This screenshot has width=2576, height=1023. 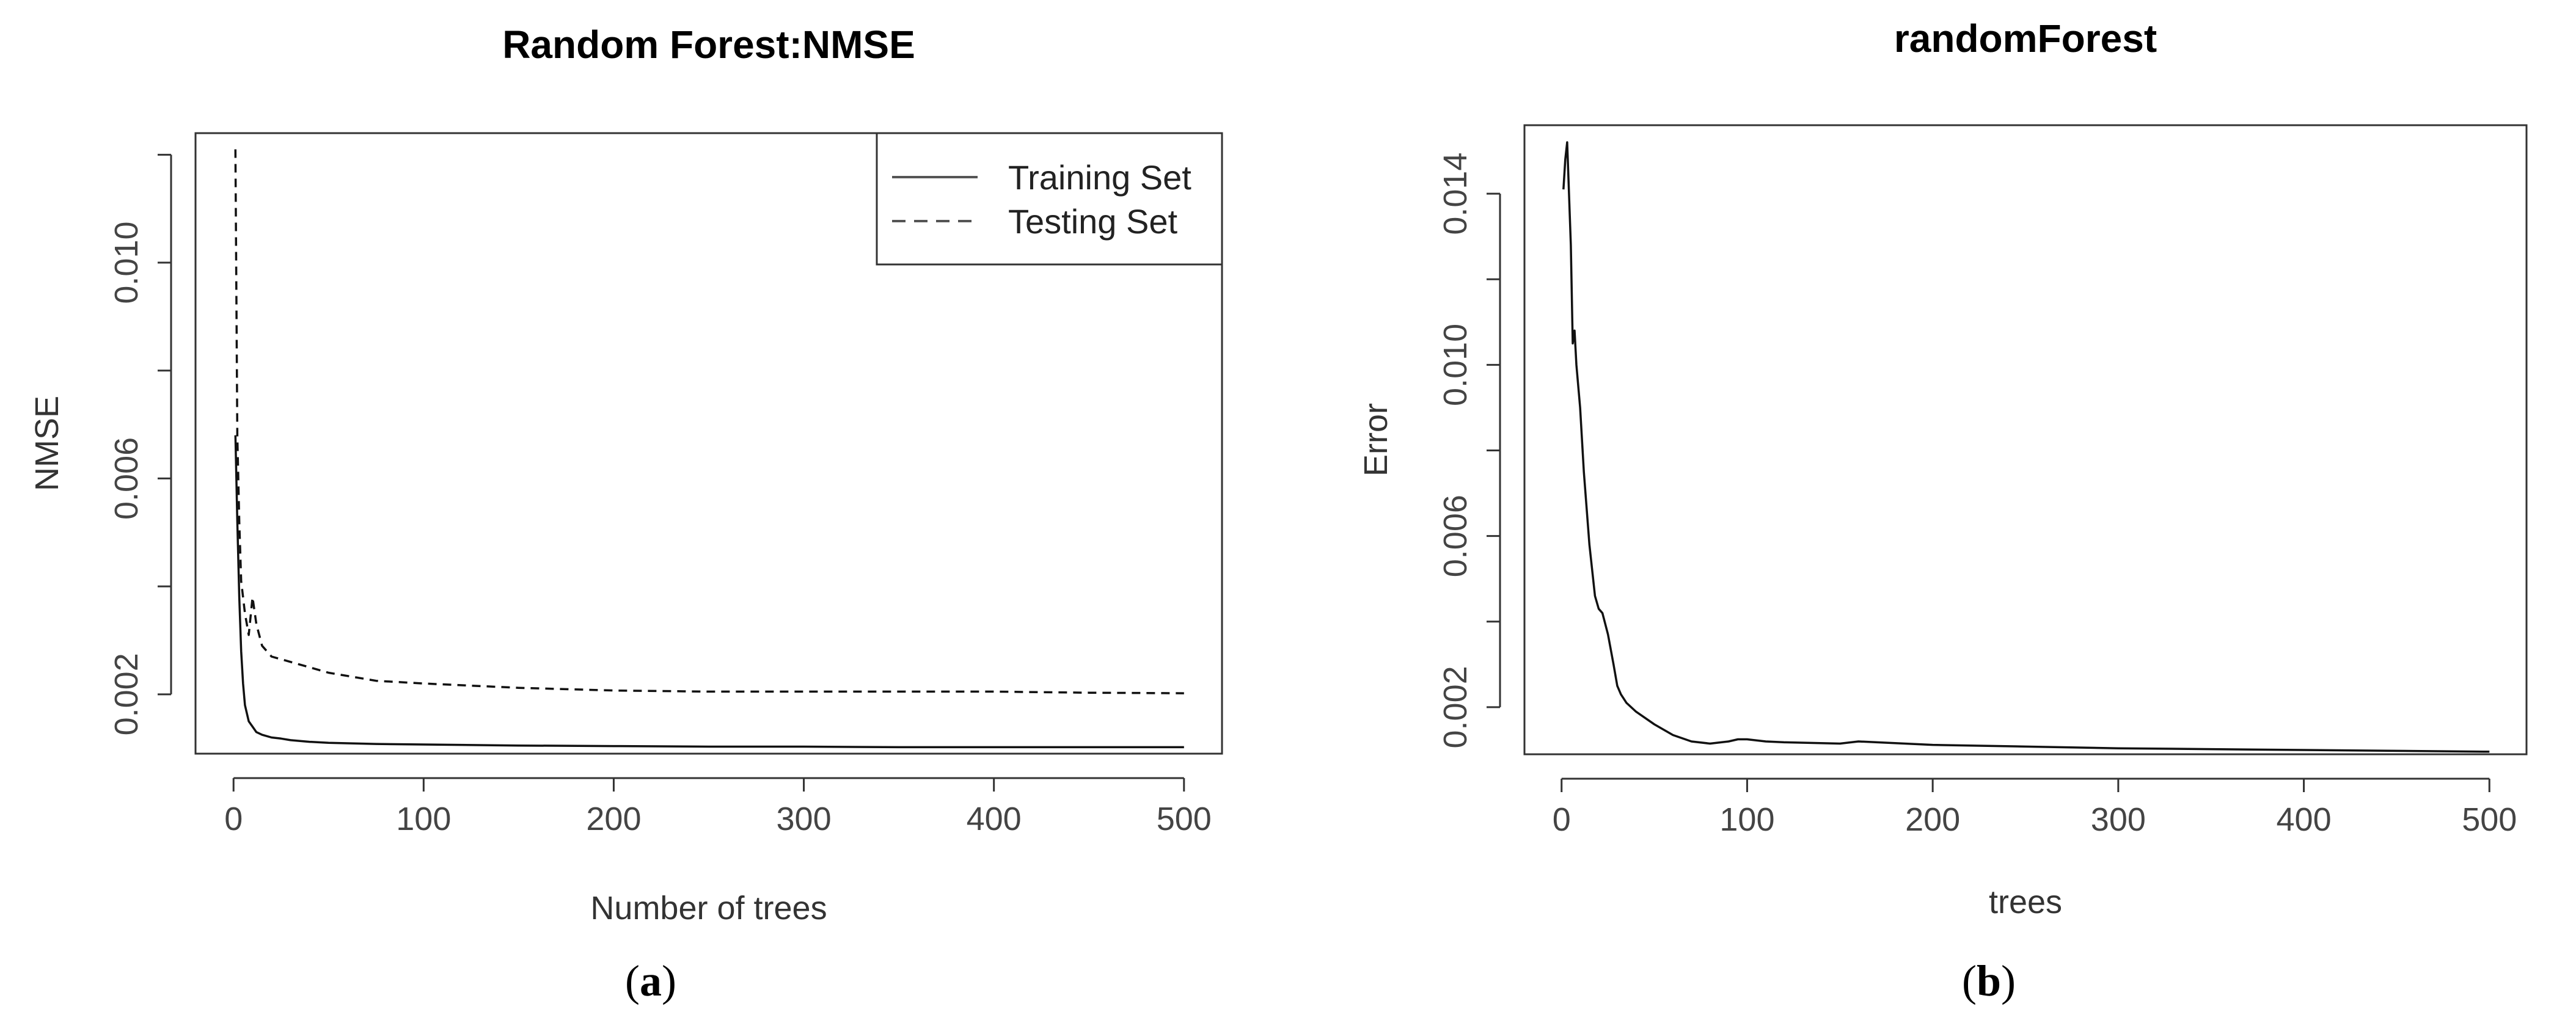 I want to click on legend-label-training: Training Set, so click(x=1099, y=177).